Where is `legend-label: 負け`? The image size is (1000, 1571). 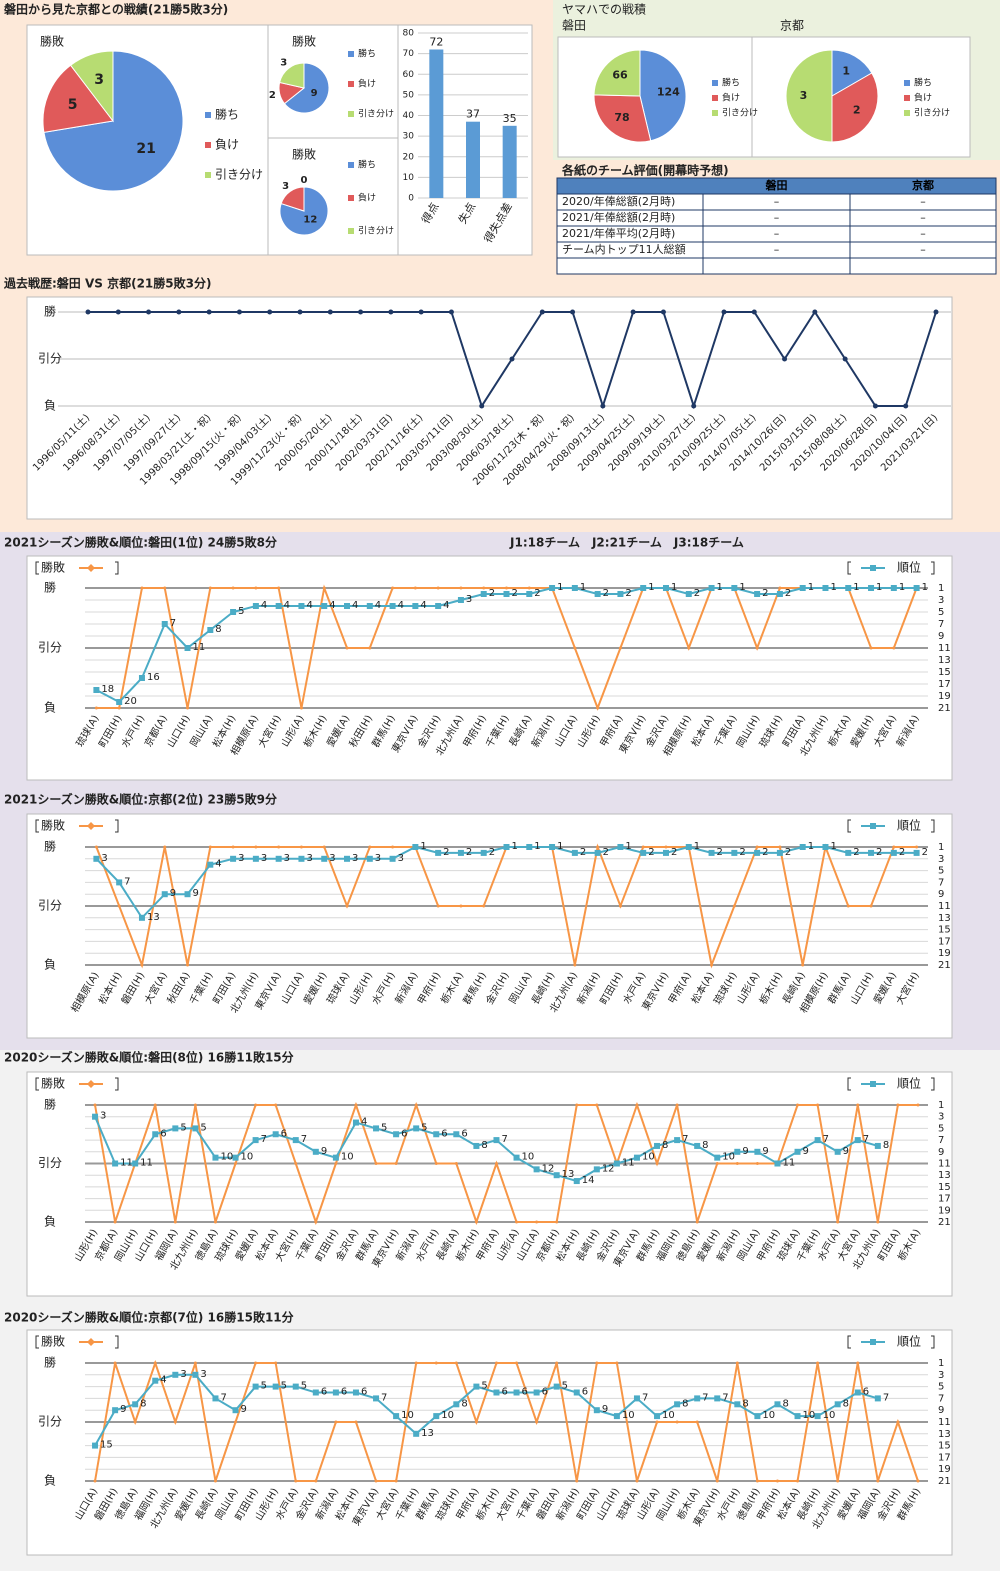
legend-label: 負け is located at coordinates (923, 98).